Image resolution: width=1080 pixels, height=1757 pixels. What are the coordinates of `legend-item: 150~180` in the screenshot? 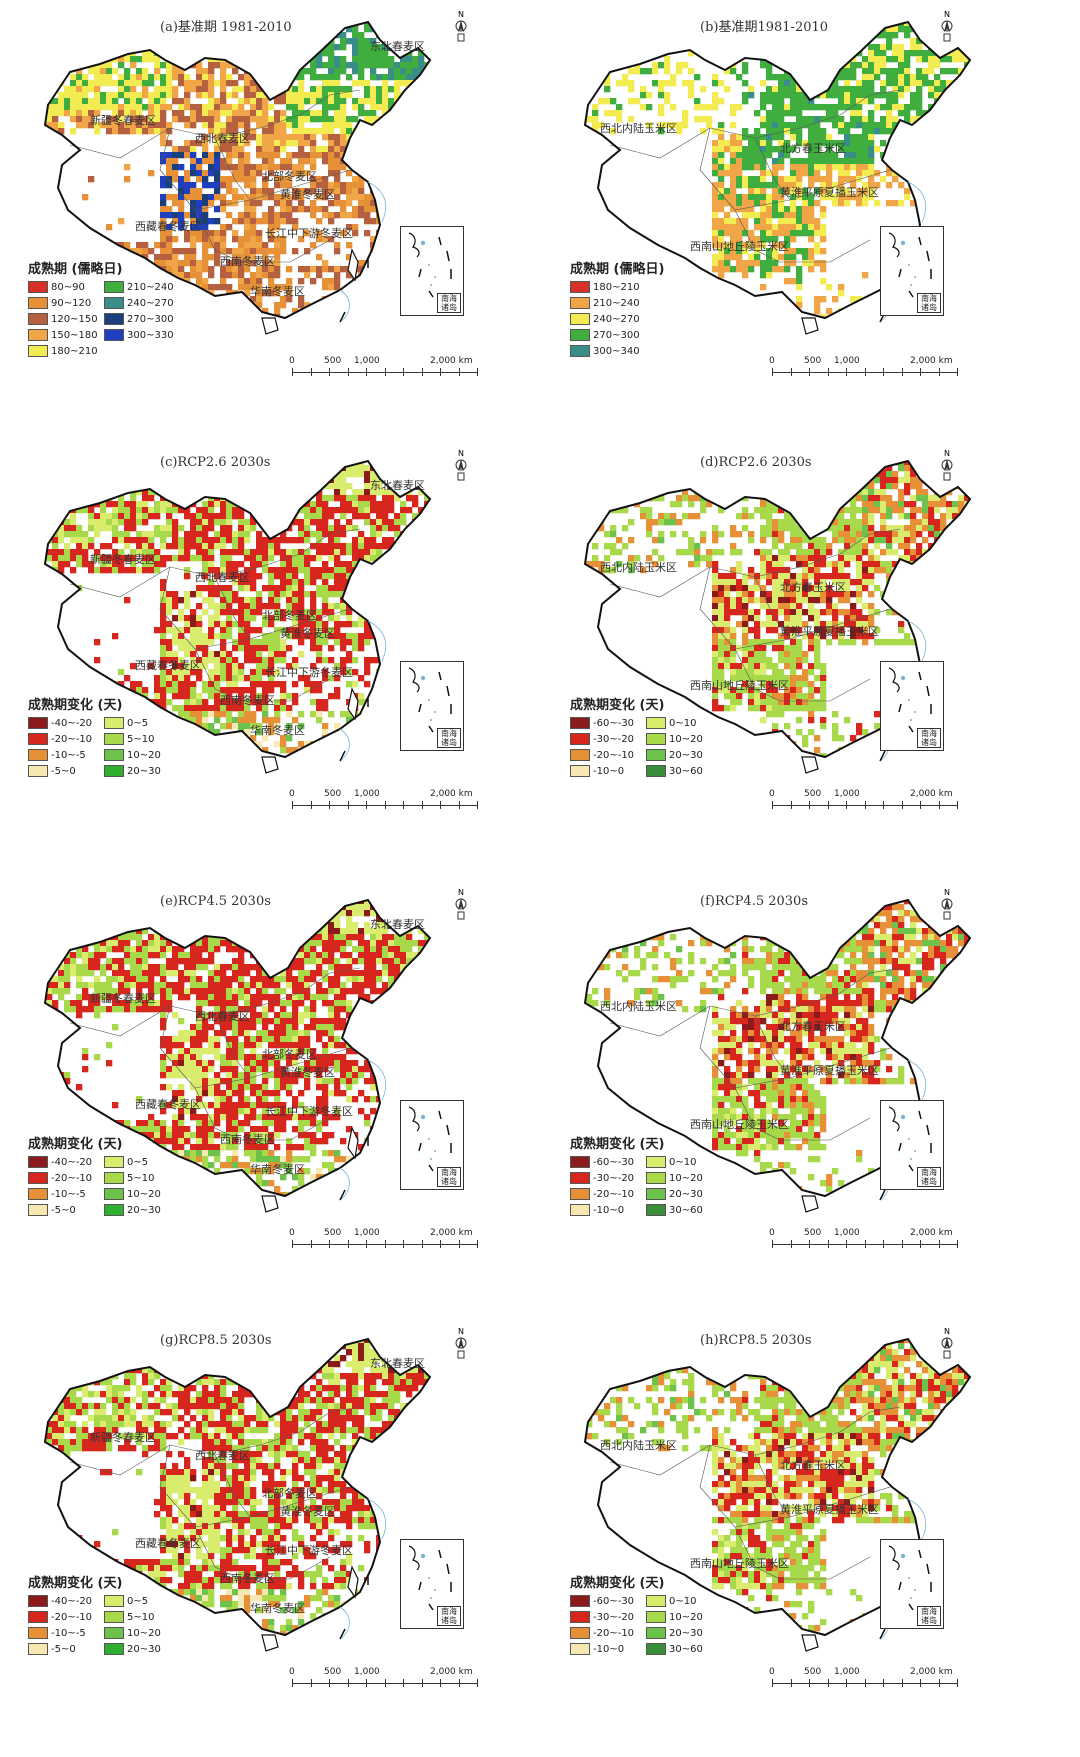 It's located at (66, 335).